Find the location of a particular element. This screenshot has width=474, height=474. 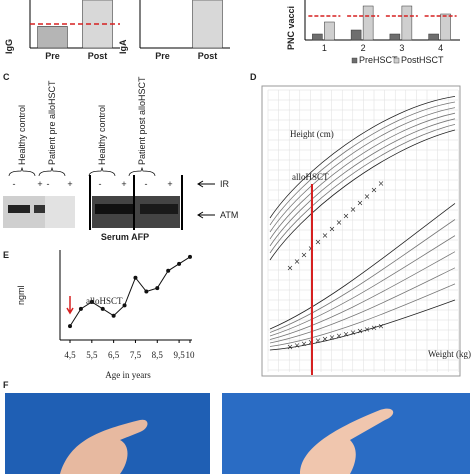

y-axis-label: ngml is located at coordinates (21, 295).